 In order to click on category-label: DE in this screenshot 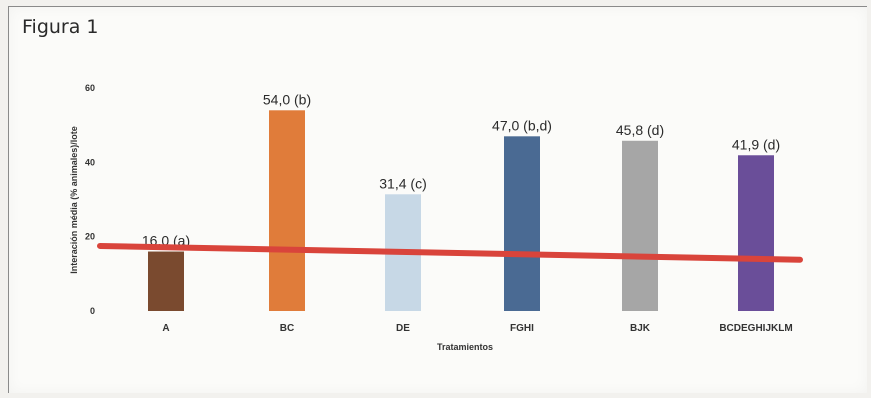, I will do `click(403, 328)`.